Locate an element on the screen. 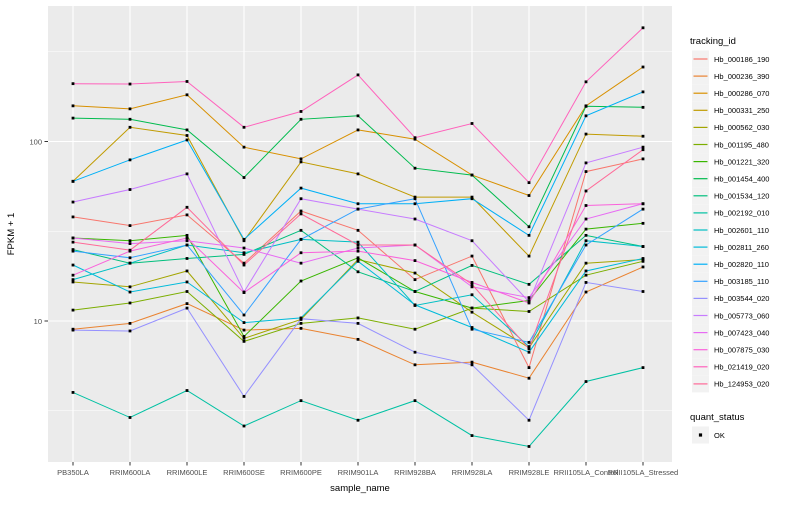 This screenshot has height=505, width=800. legend-label-Hb_003544_020: Hb_003544_020 is located at coordinates (741, 298).